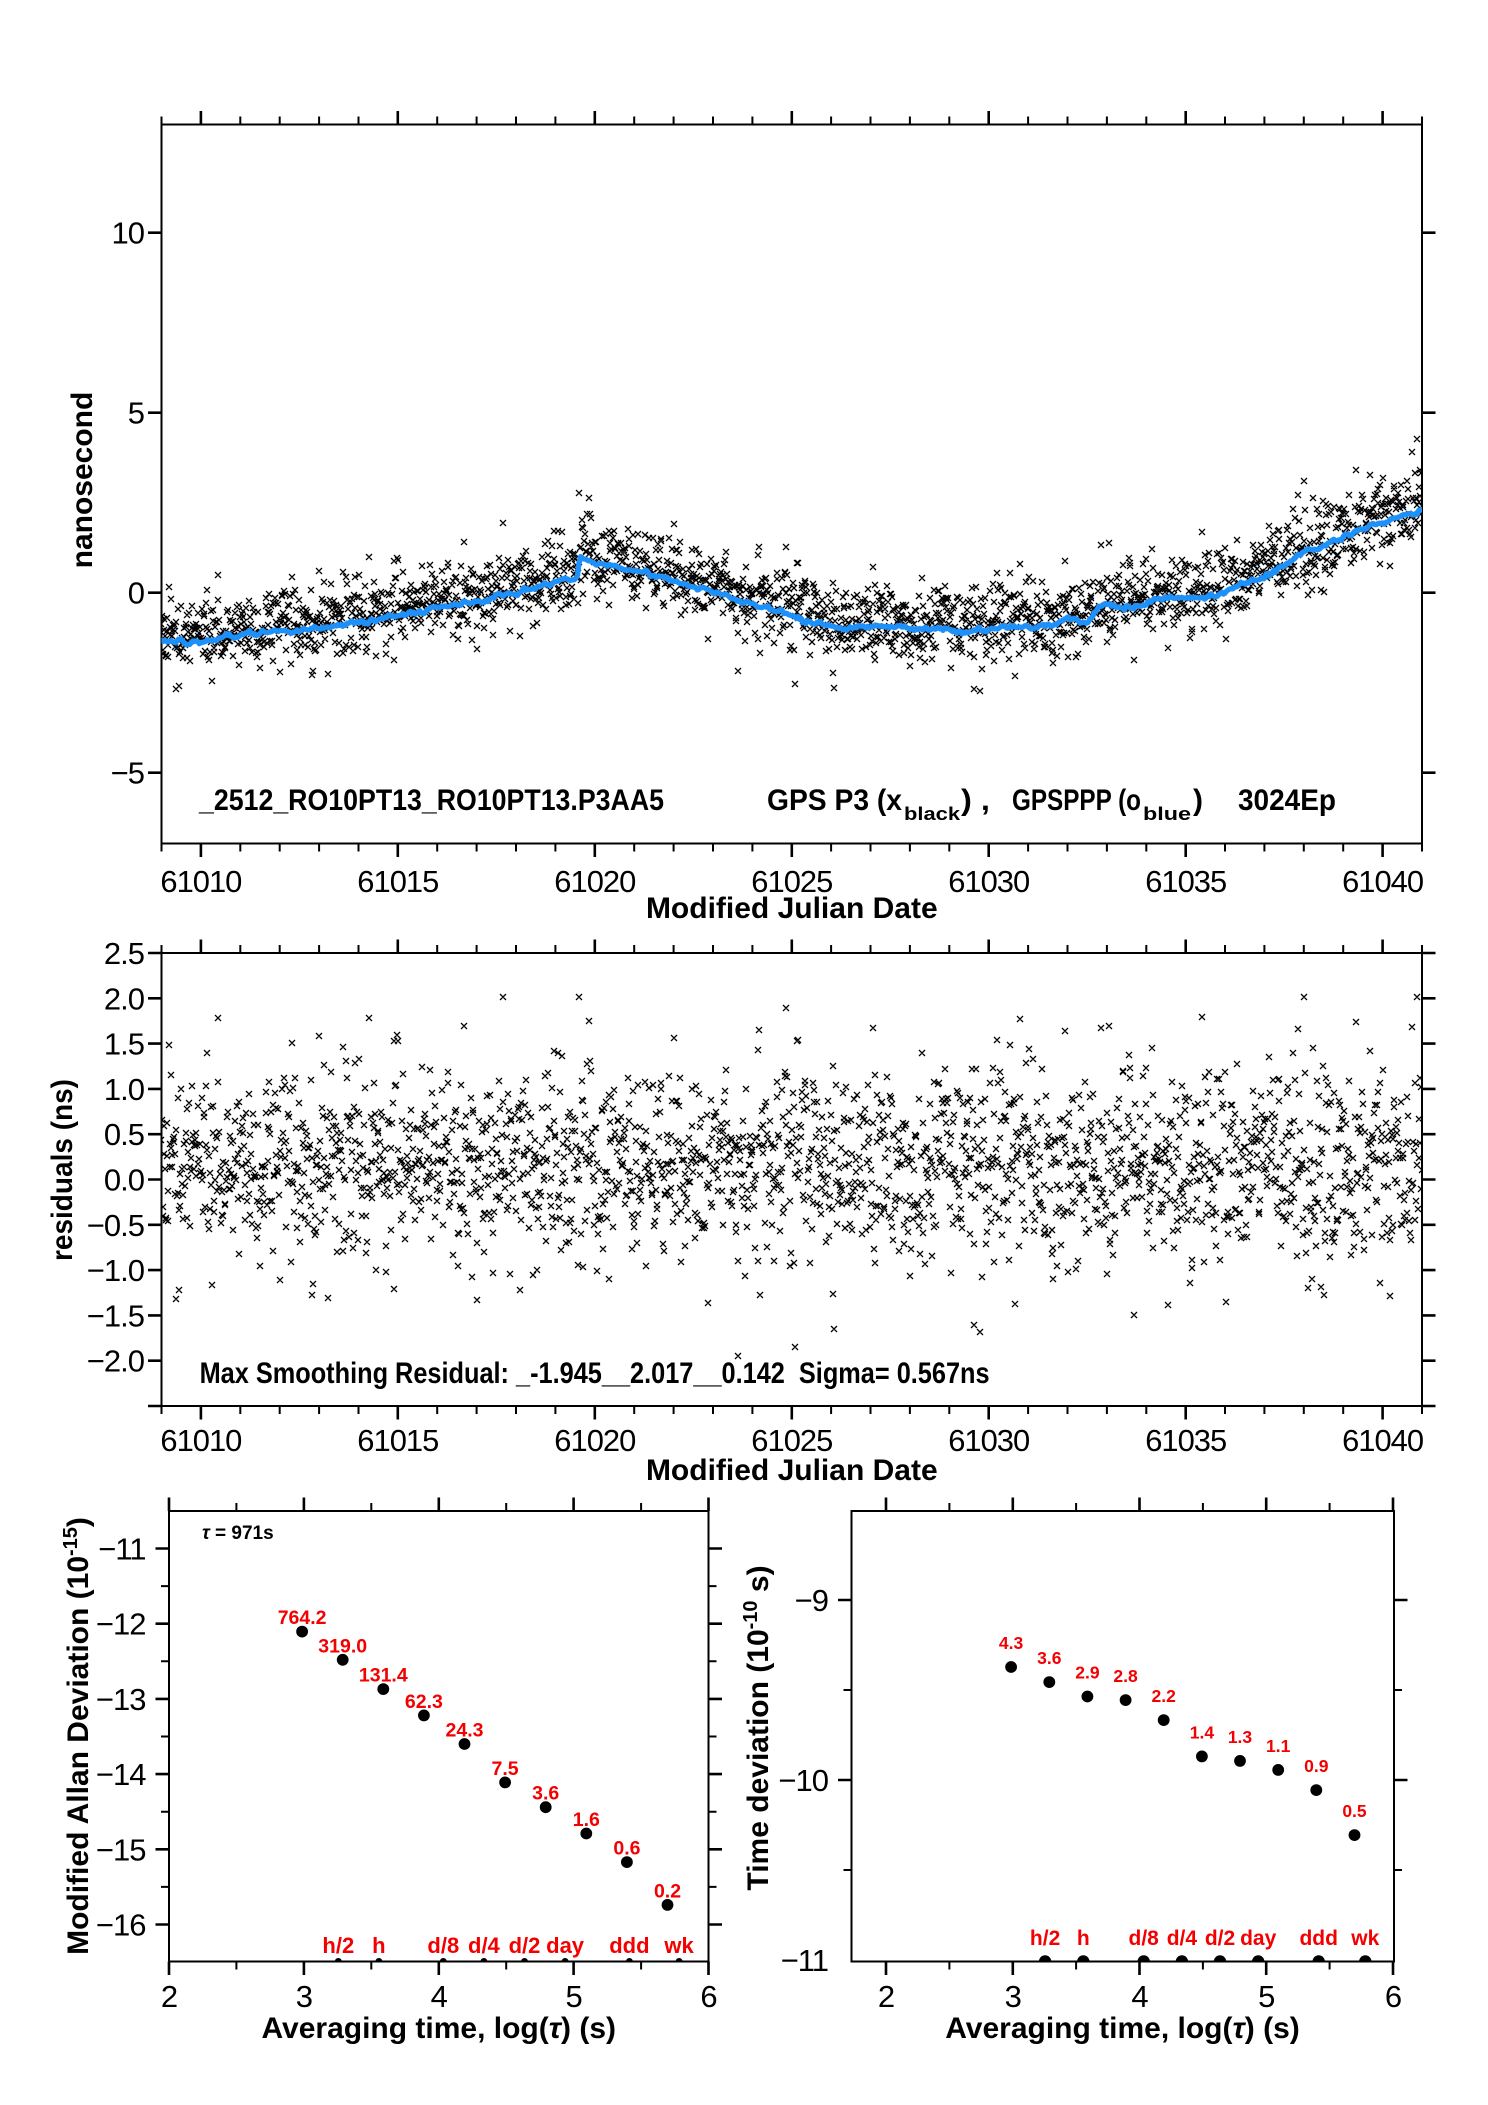 This screenshot has width=1488, height=2105. Describe the element at coordinates (62, 1170) in the screenshot. I see `svg-text: residuals (ns)` at that location.